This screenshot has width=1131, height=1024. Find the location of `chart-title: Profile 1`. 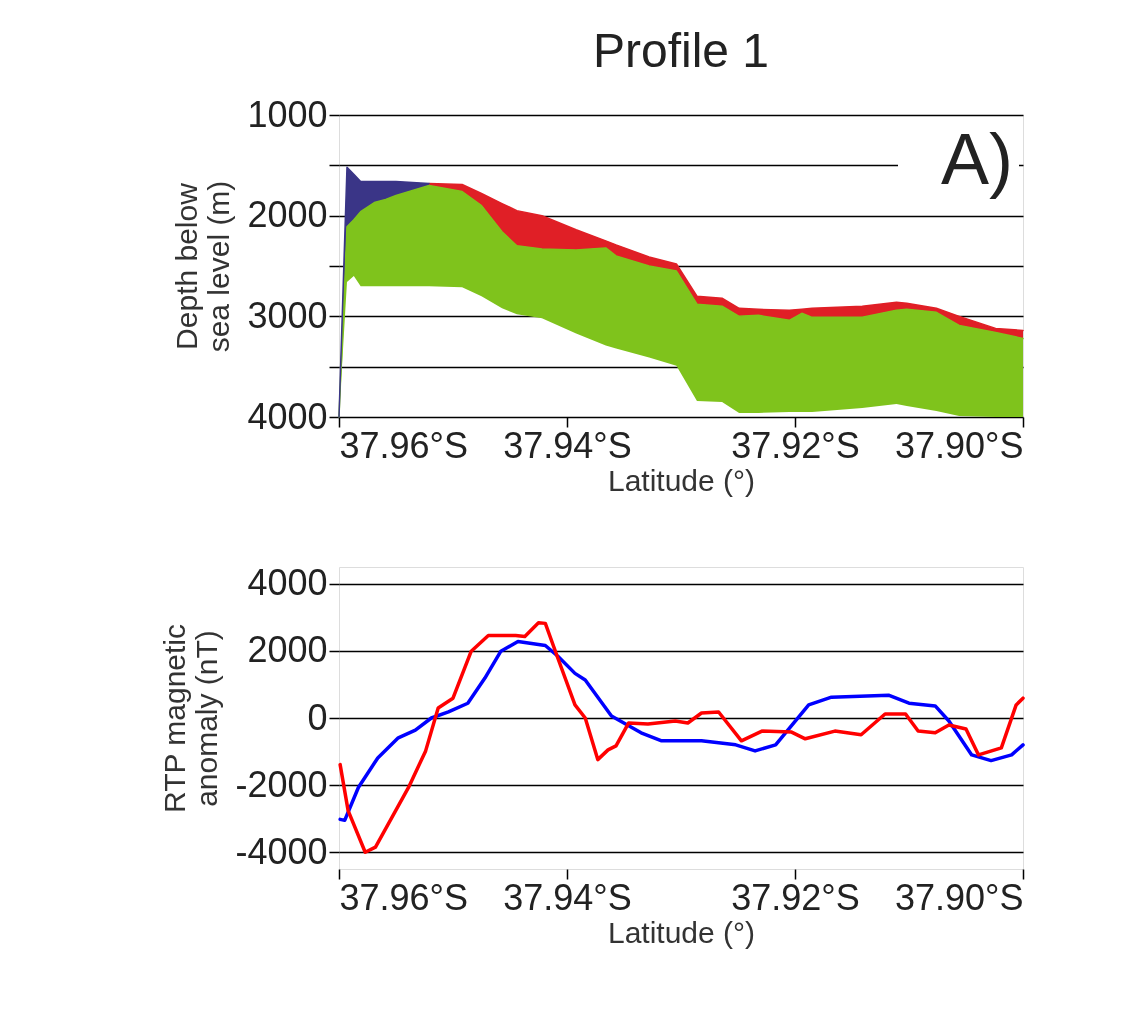

chart-title: Profile 1 is located at coordinates (681, 50).